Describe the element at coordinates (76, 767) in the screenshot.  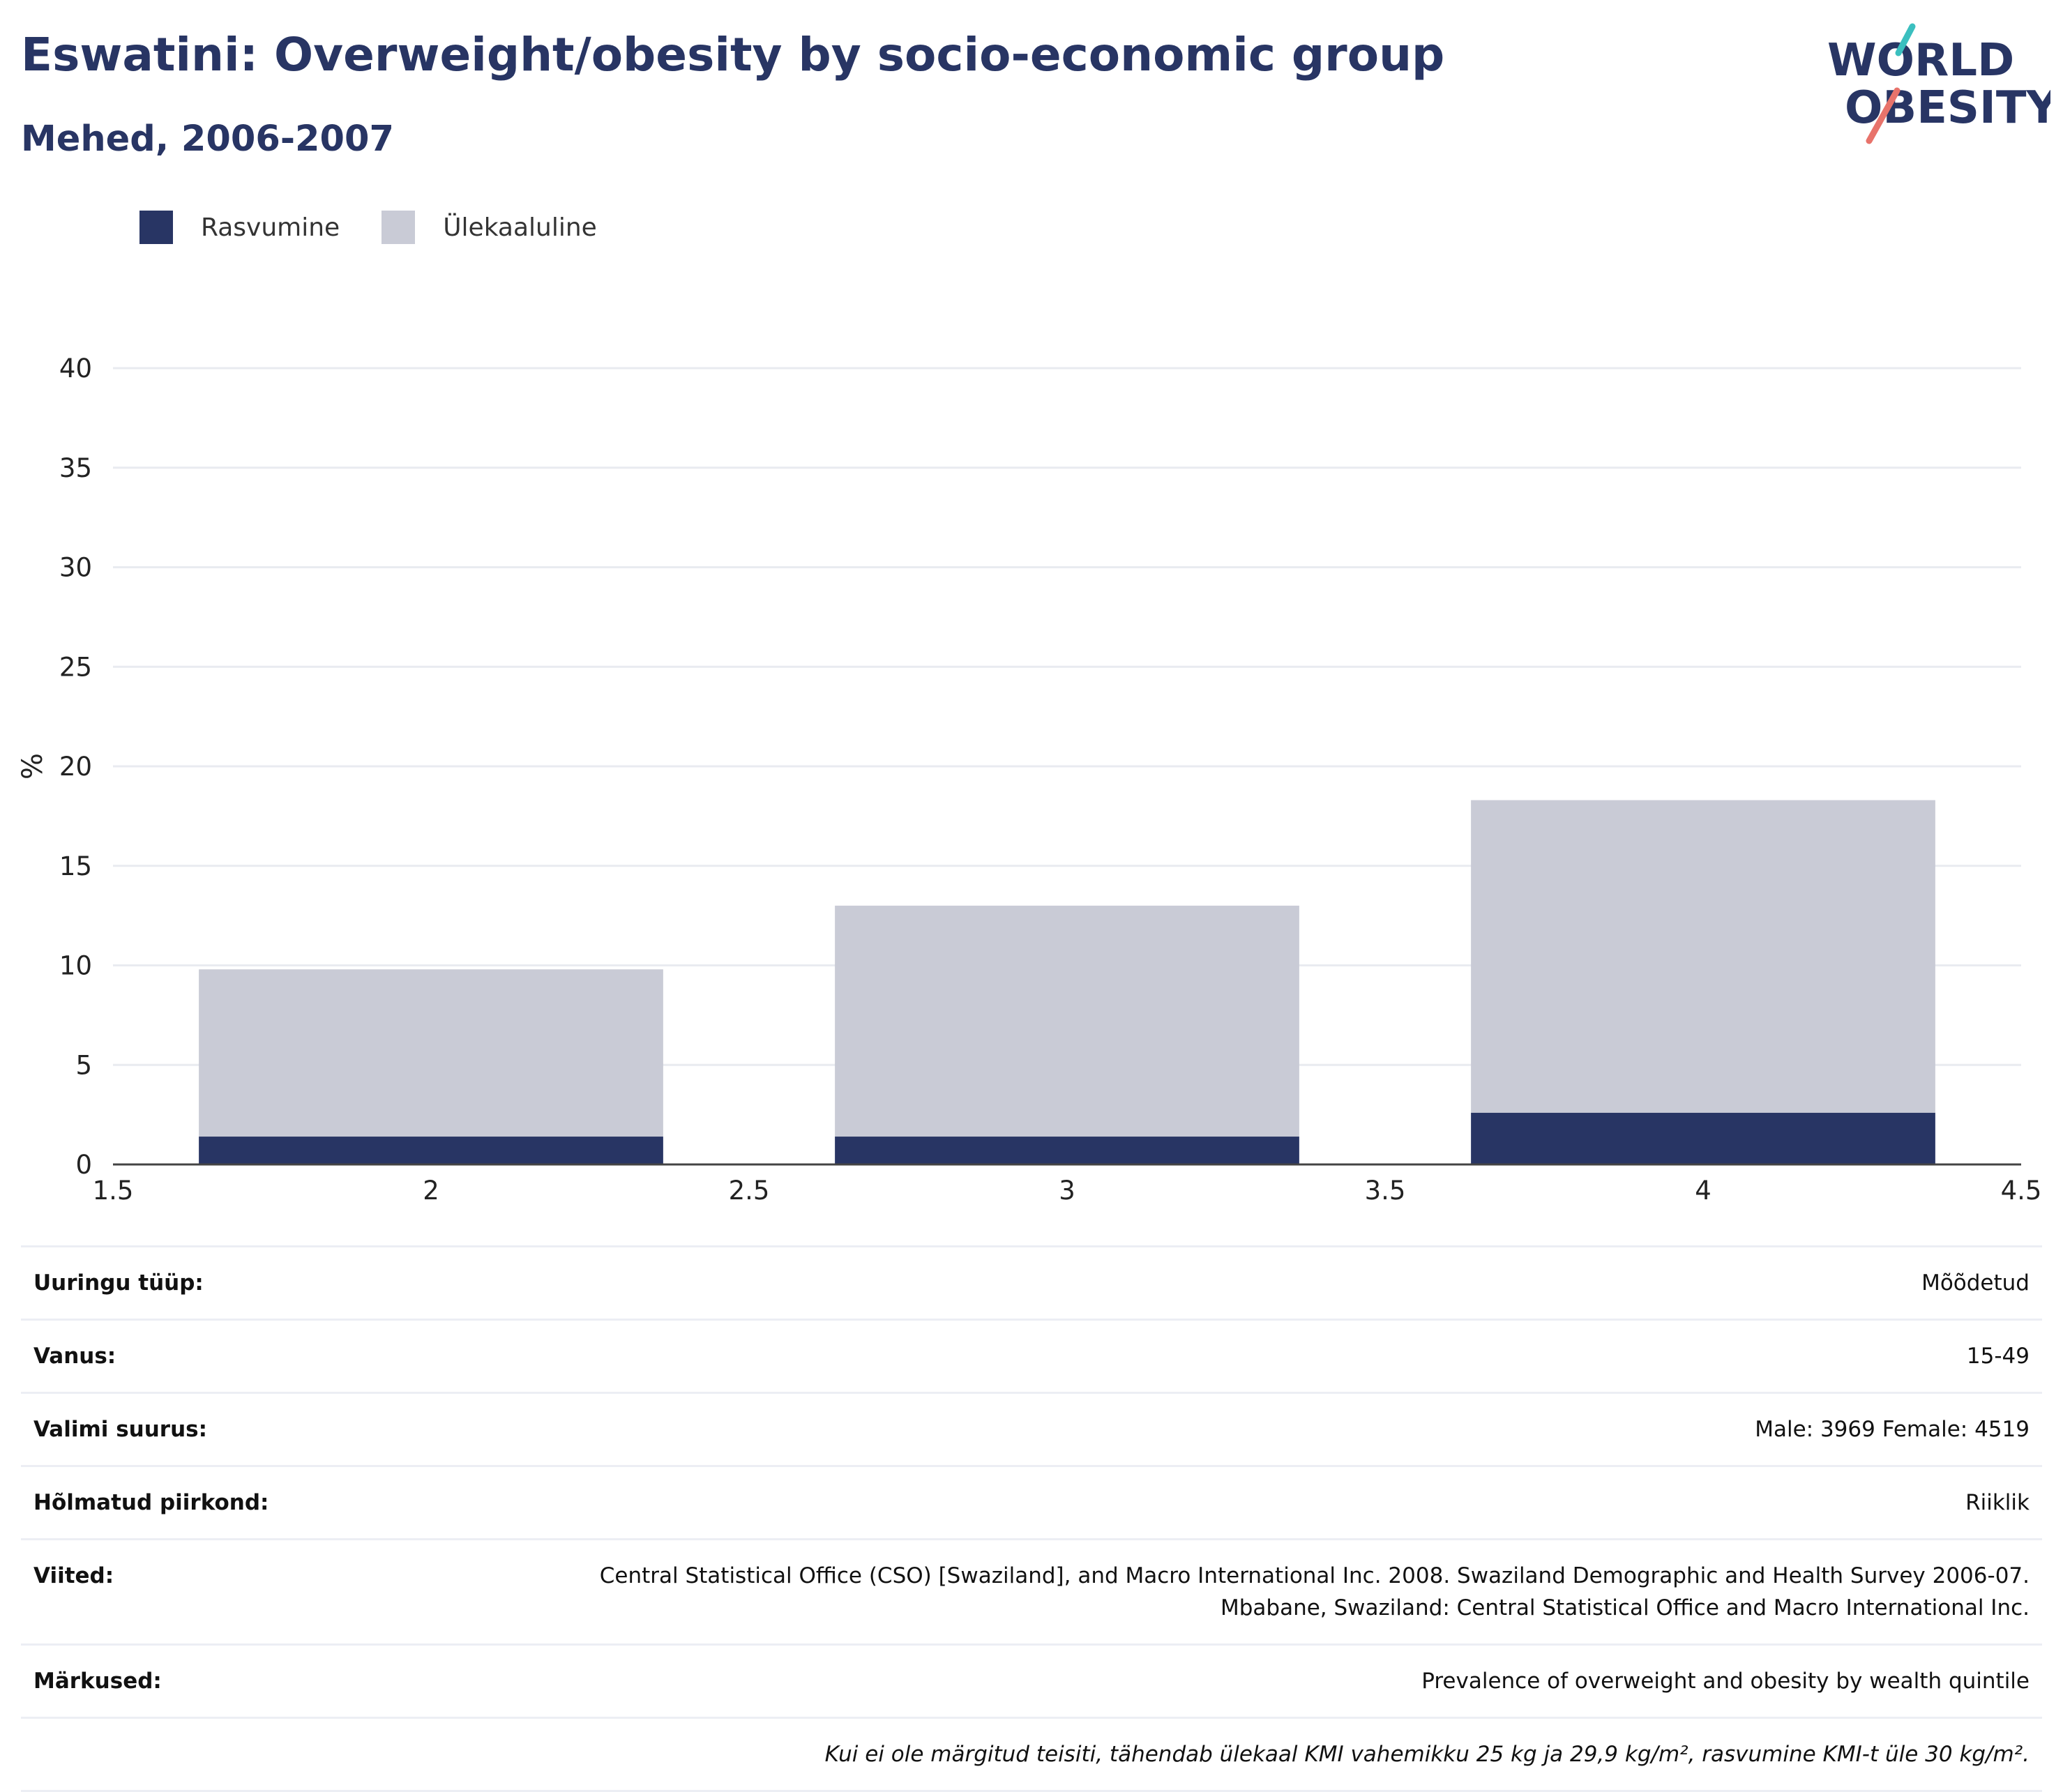
I see `y-tick-label: 20` at that location.